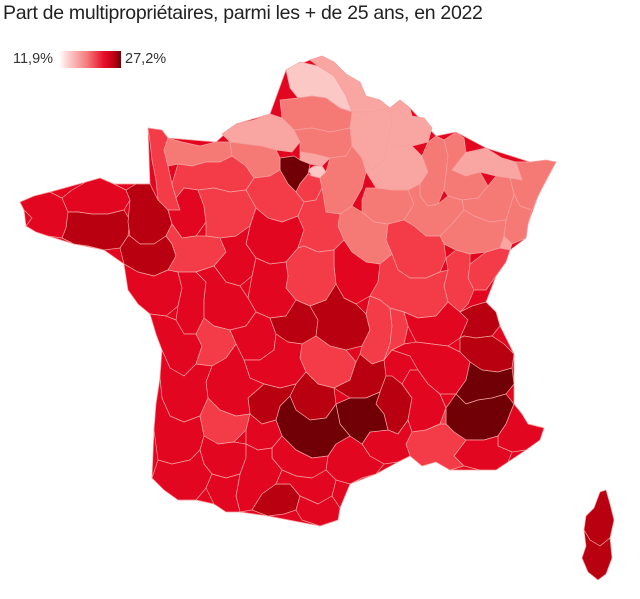 This screenshot has height=599, width=640. Describe the element at coordinates (489, 269) in the screenshot. I see `department-doubs` at that location.